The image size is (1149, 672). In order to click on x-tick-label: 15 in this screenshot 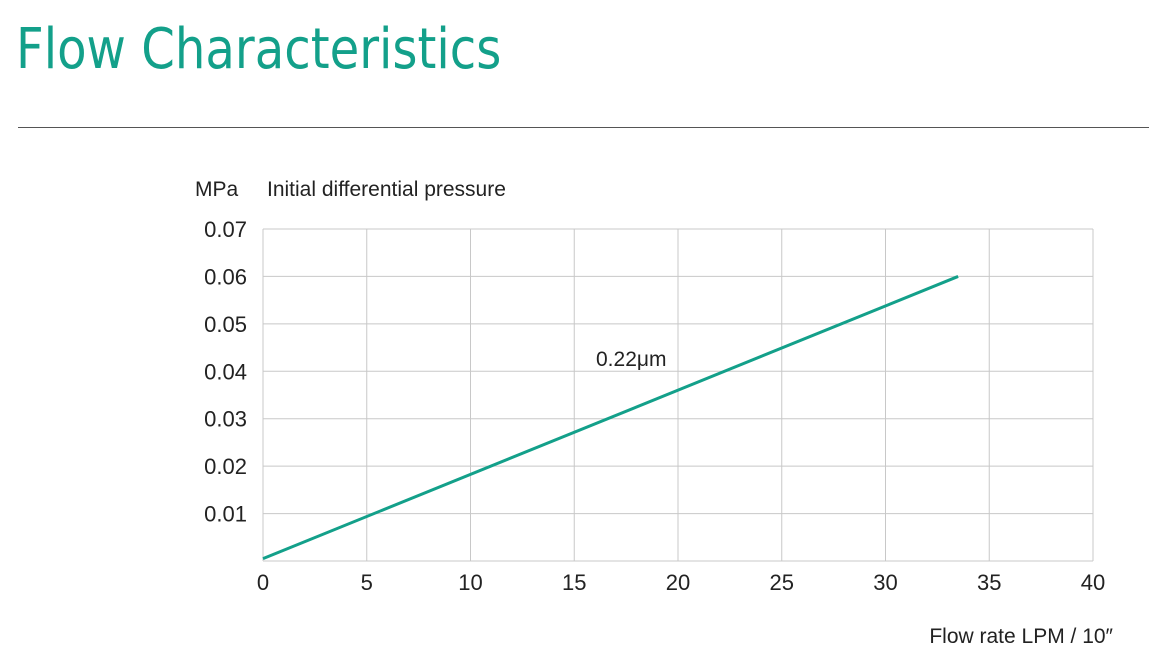, I will do `click(574, 582)`.